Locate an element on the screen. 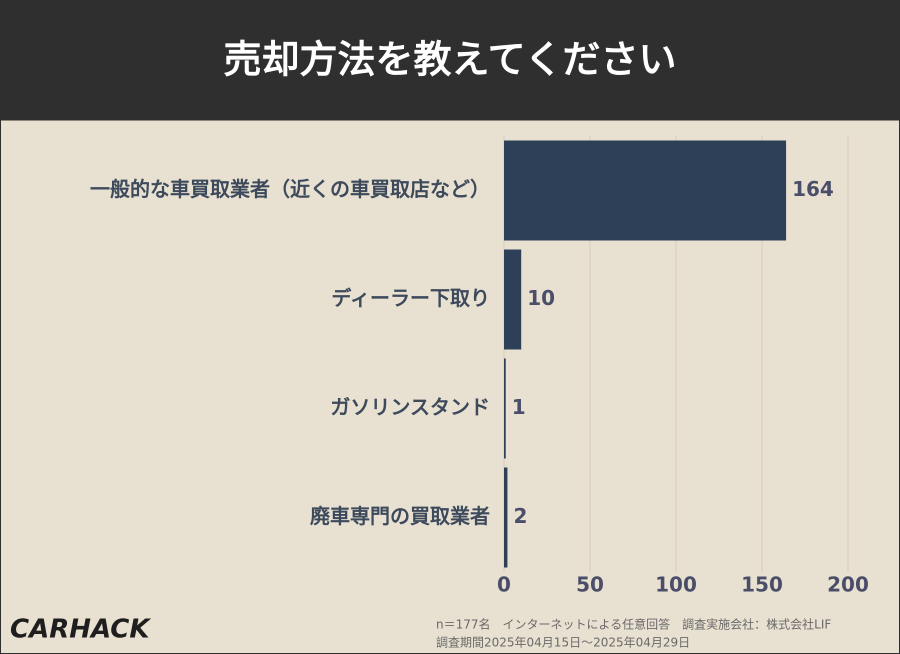  y-tick-label: 廃車専門の買取業者 is located at coordinates (400, 516).